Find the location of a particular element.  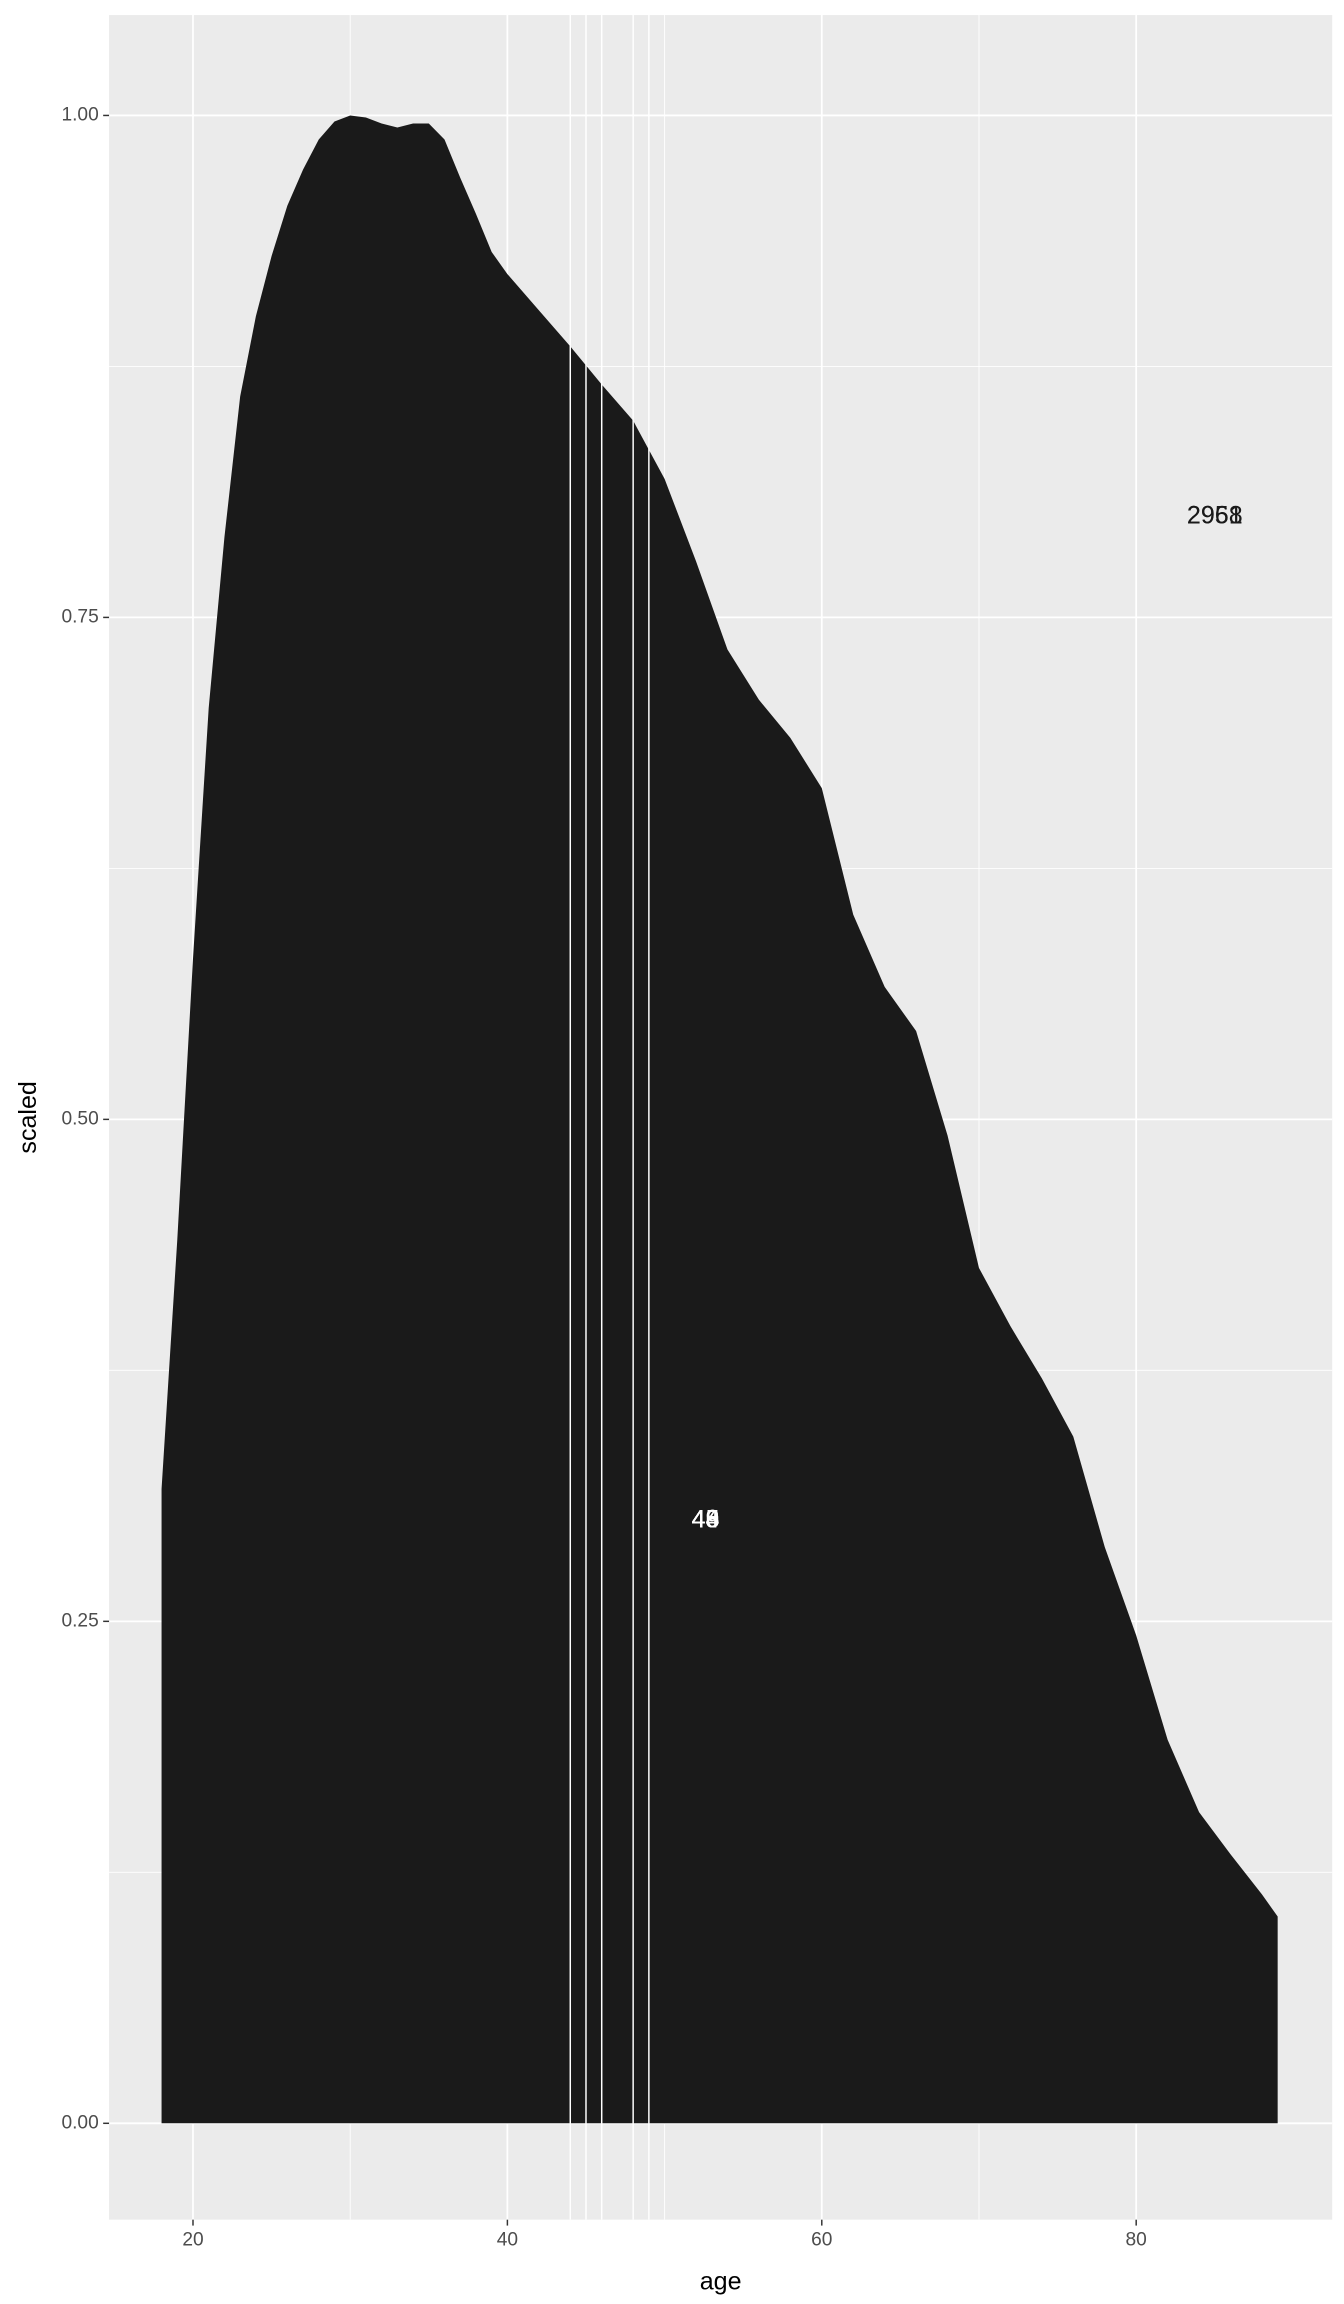

x-axis-title: age is located at coordinates (721, 2282).